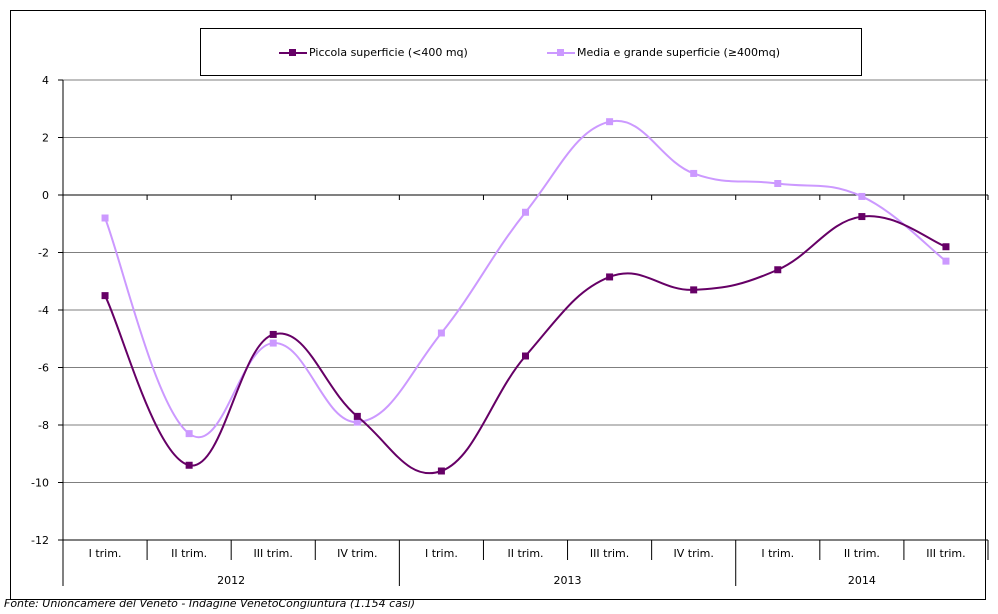 Image resolution: width=998 pixels, height=614 pixels. What do you see at coordinates (561, 53) in the screenshot?
I see `legend-marker-media` at bounding box center [561, 53].